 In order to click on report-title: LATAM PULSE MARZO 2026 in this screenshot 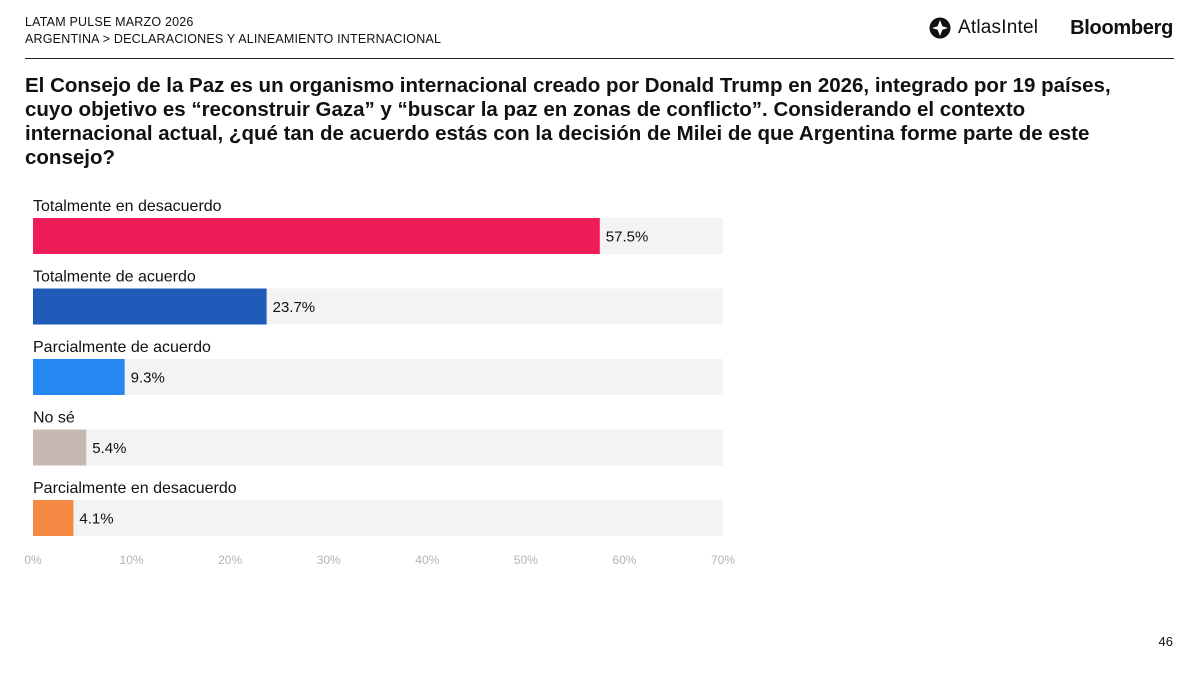, I will do `click(109, 22)`.